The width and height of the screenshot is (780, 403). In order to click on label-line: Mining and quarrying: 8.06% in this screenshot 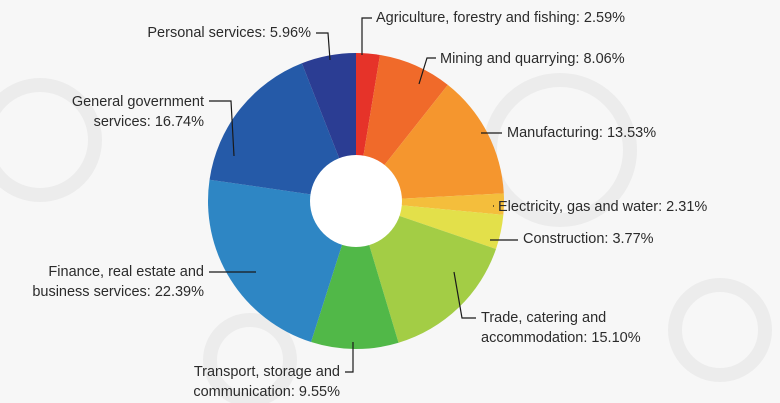, I will do `click(532, 59)`.